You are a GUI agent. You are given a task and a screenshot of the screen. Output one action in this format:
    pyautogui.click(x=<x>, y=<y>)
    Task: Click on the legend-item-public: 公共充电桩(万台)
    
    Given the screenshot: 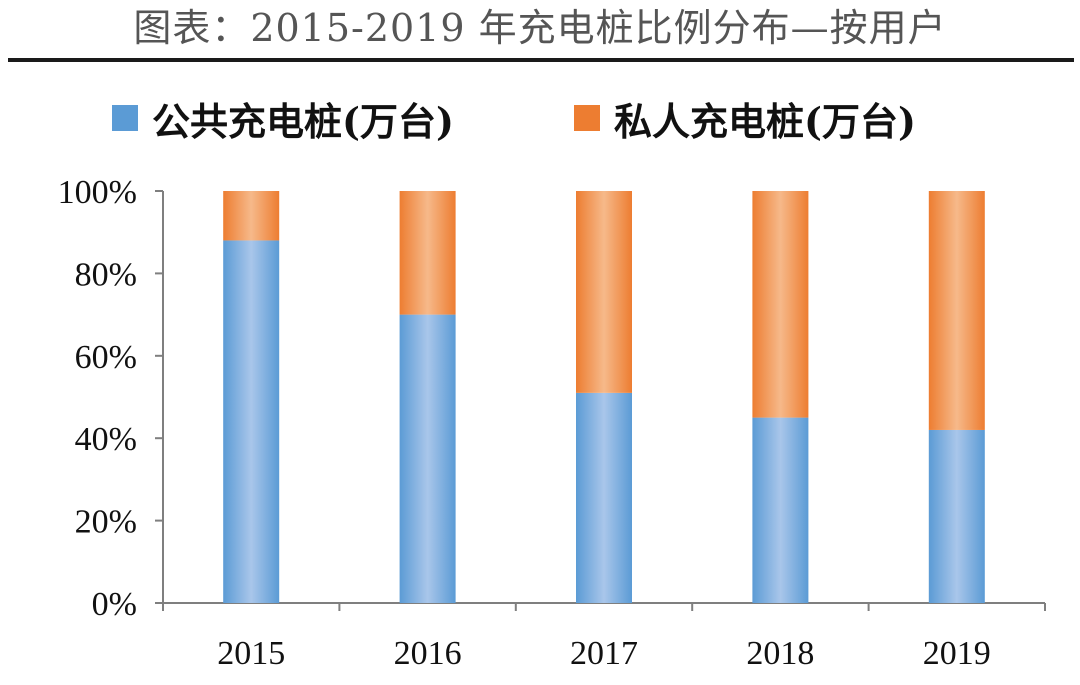 What is the action you would take?
    pyautogui.click(x=283, y=118)
    